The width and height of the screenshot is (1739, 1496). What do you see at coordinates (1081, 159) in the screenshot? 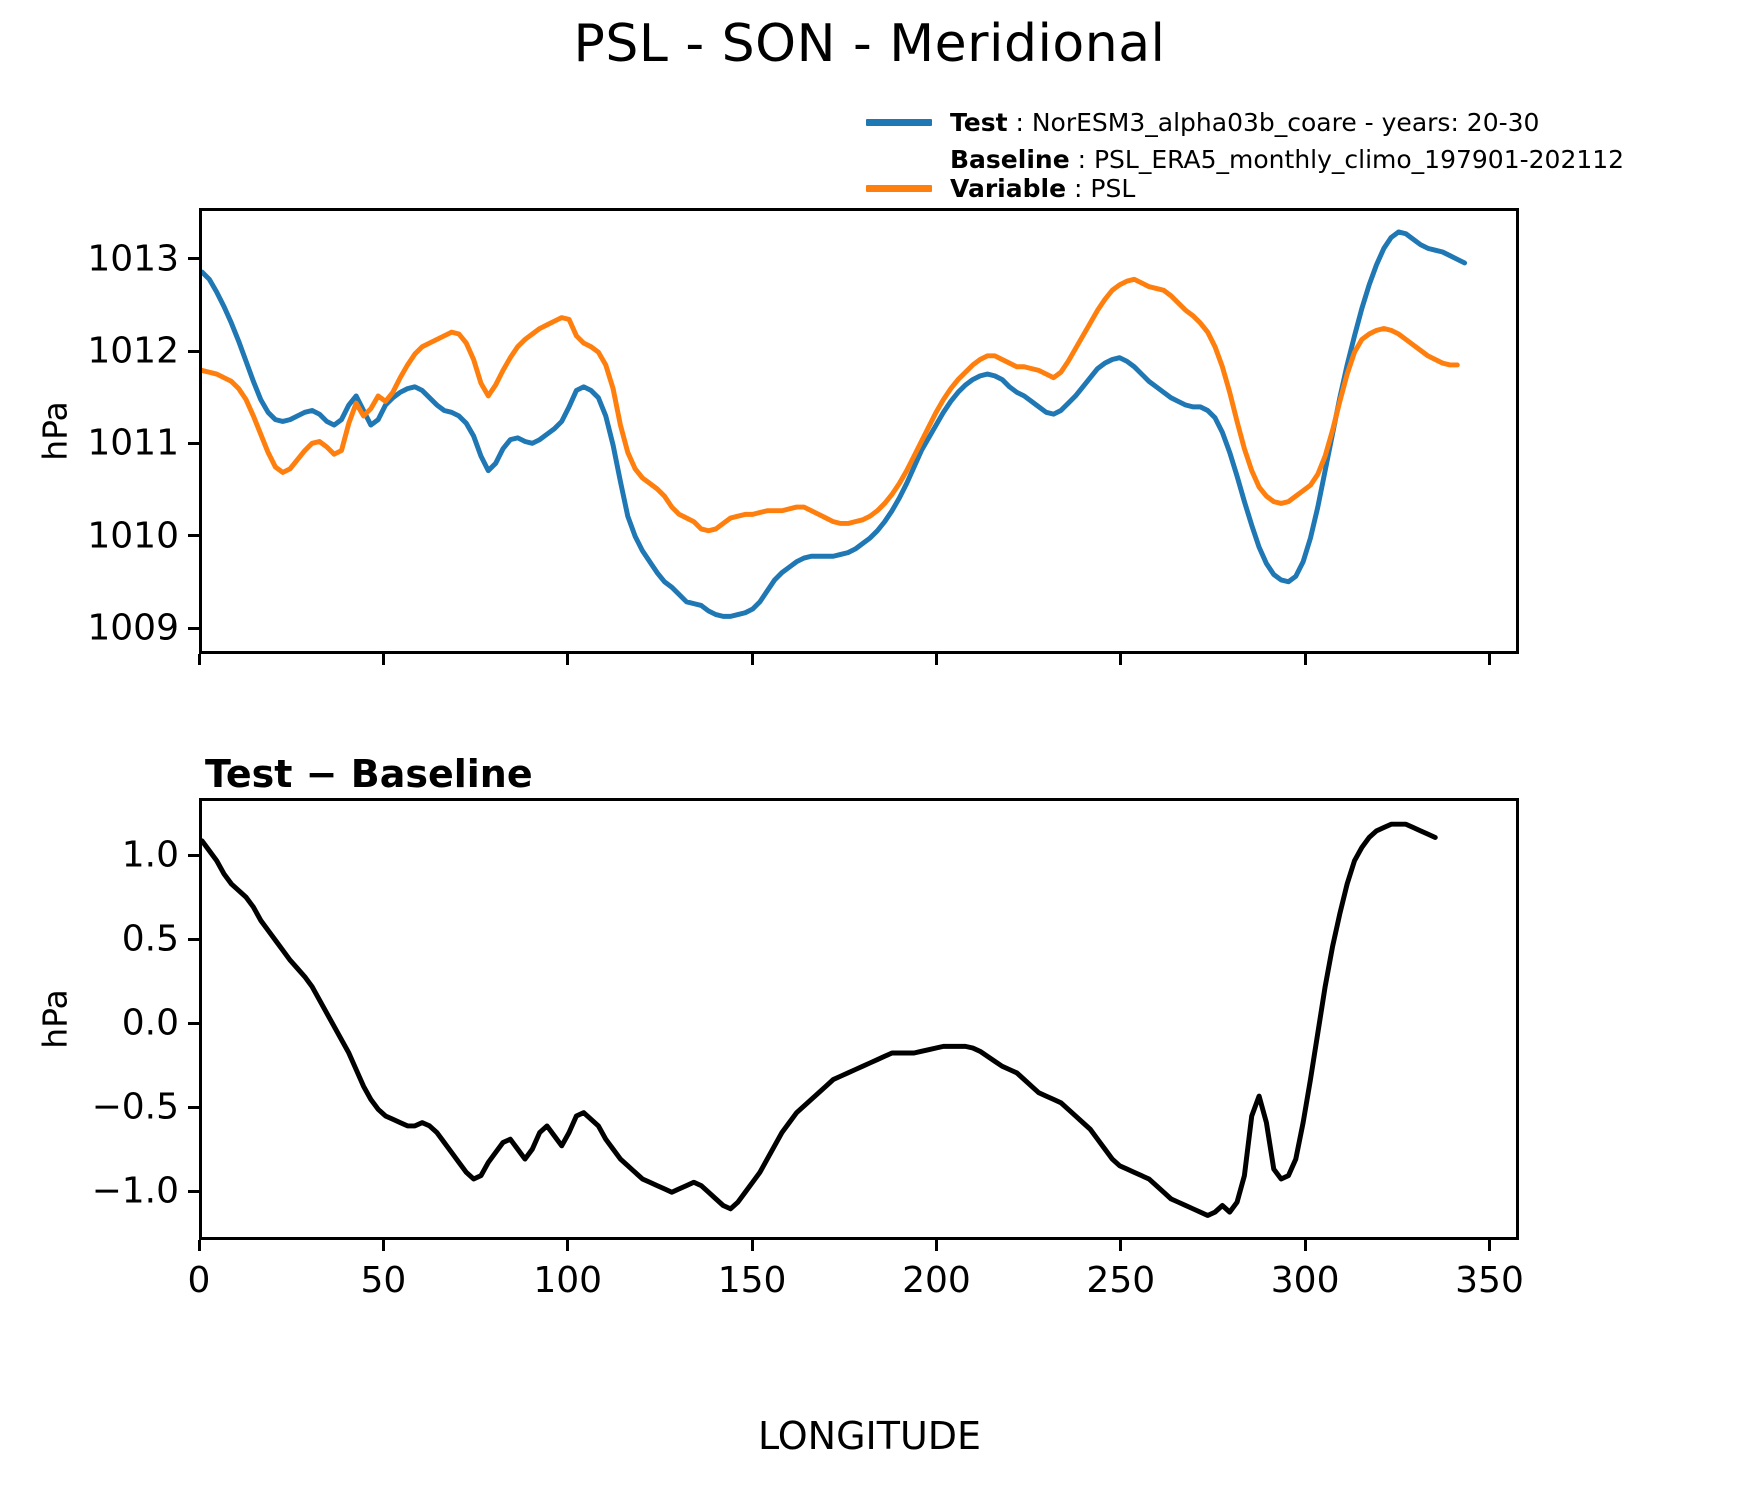
I see `legend-sep-baseline: :` at bounding box center [1081, 159].